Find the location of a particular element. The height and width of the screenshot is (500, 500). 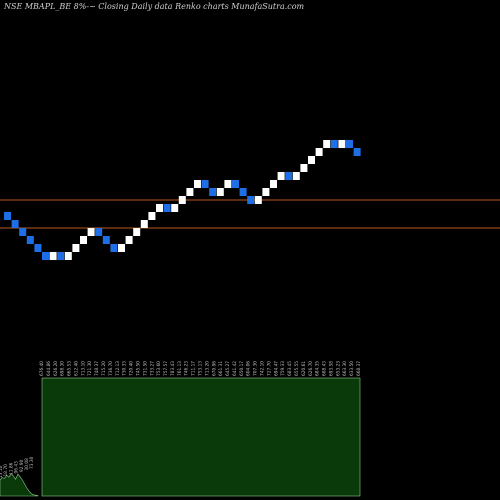

volume-tick-label: 626.70 is located at coordinates (311, 368).